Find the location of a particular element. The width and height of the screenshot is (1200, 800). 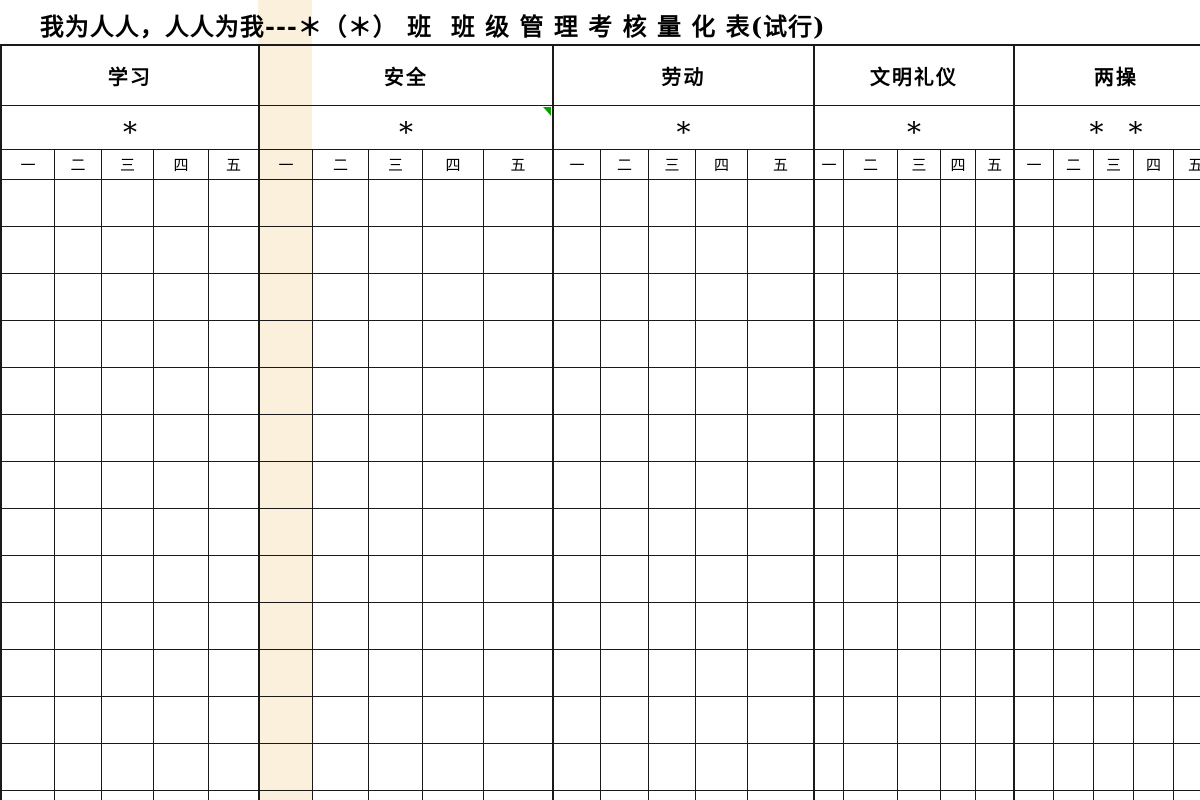

group-header-cell: 文明礼仪 is located at coordinates (914, 76).